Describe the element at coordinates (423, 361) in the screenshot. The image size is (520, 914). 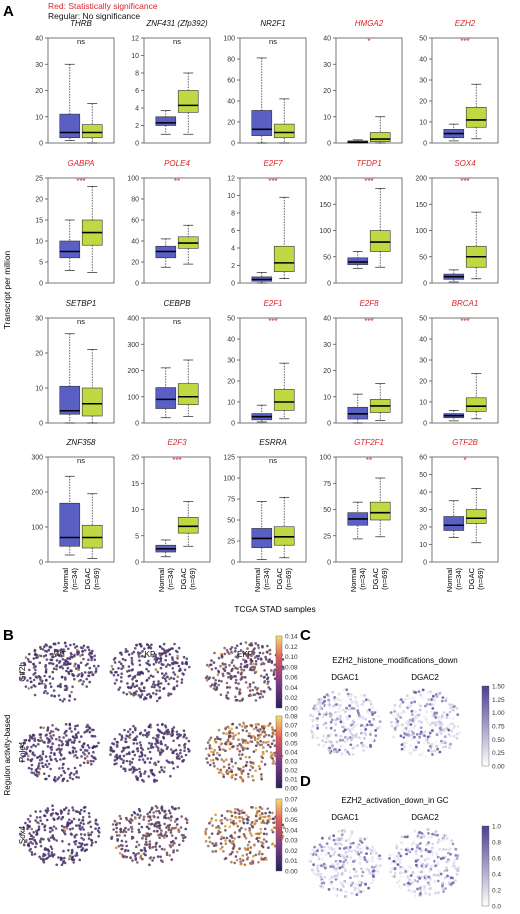
I see `y-tick-label: 30` at that location.